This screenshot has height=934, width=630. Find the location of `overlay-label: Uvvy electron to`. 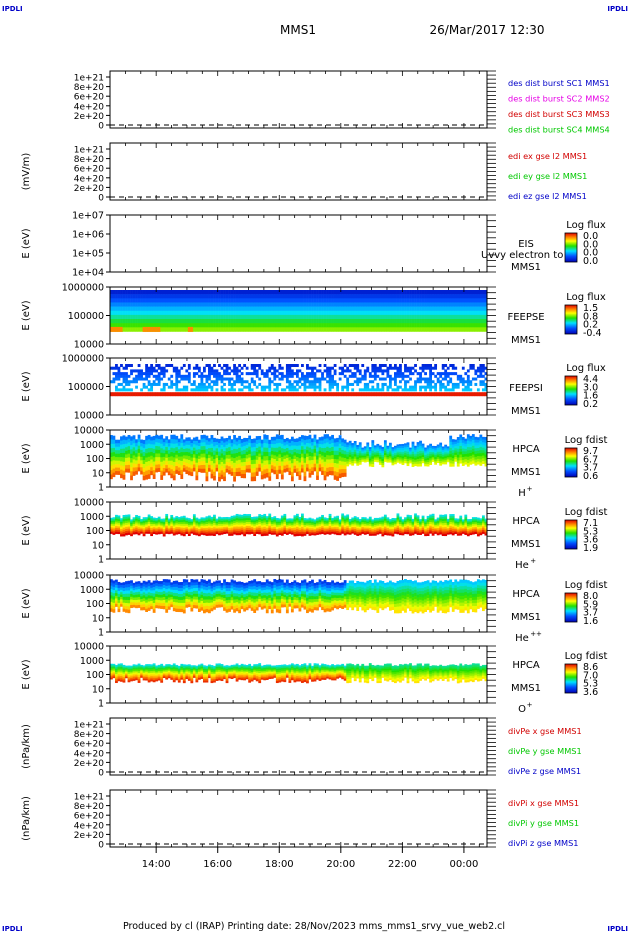

overlay-label: Uvvy electron to is located at coordinates (522, 255).